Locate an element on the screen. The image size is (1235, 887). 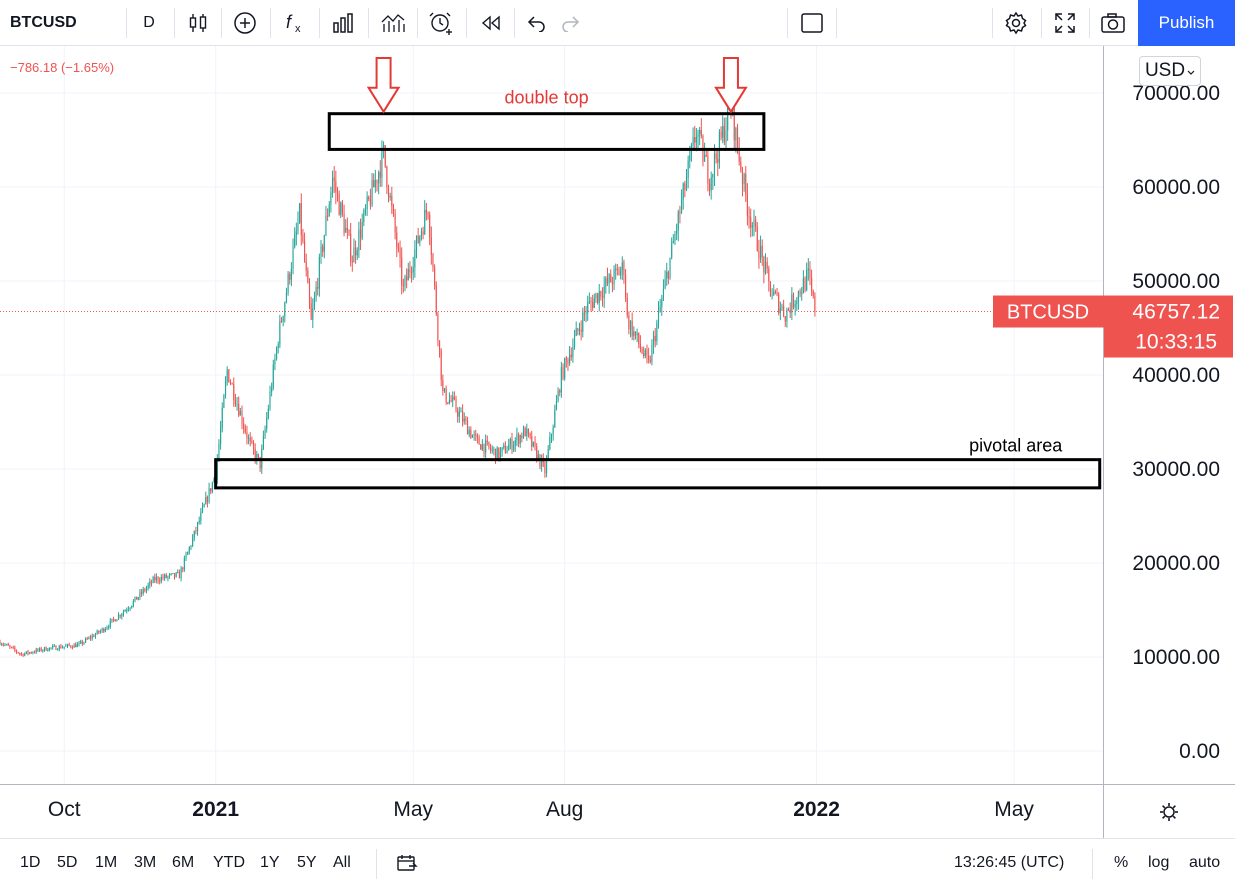
double-top-box is located at coordinates (546, 131).